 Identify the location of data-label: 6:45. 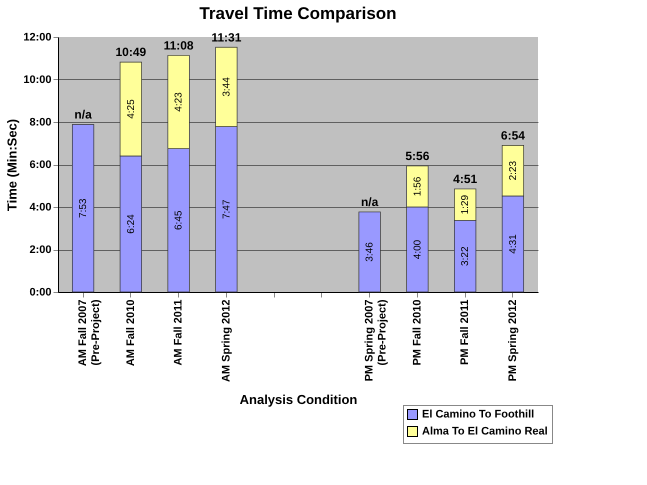
(179, 220).